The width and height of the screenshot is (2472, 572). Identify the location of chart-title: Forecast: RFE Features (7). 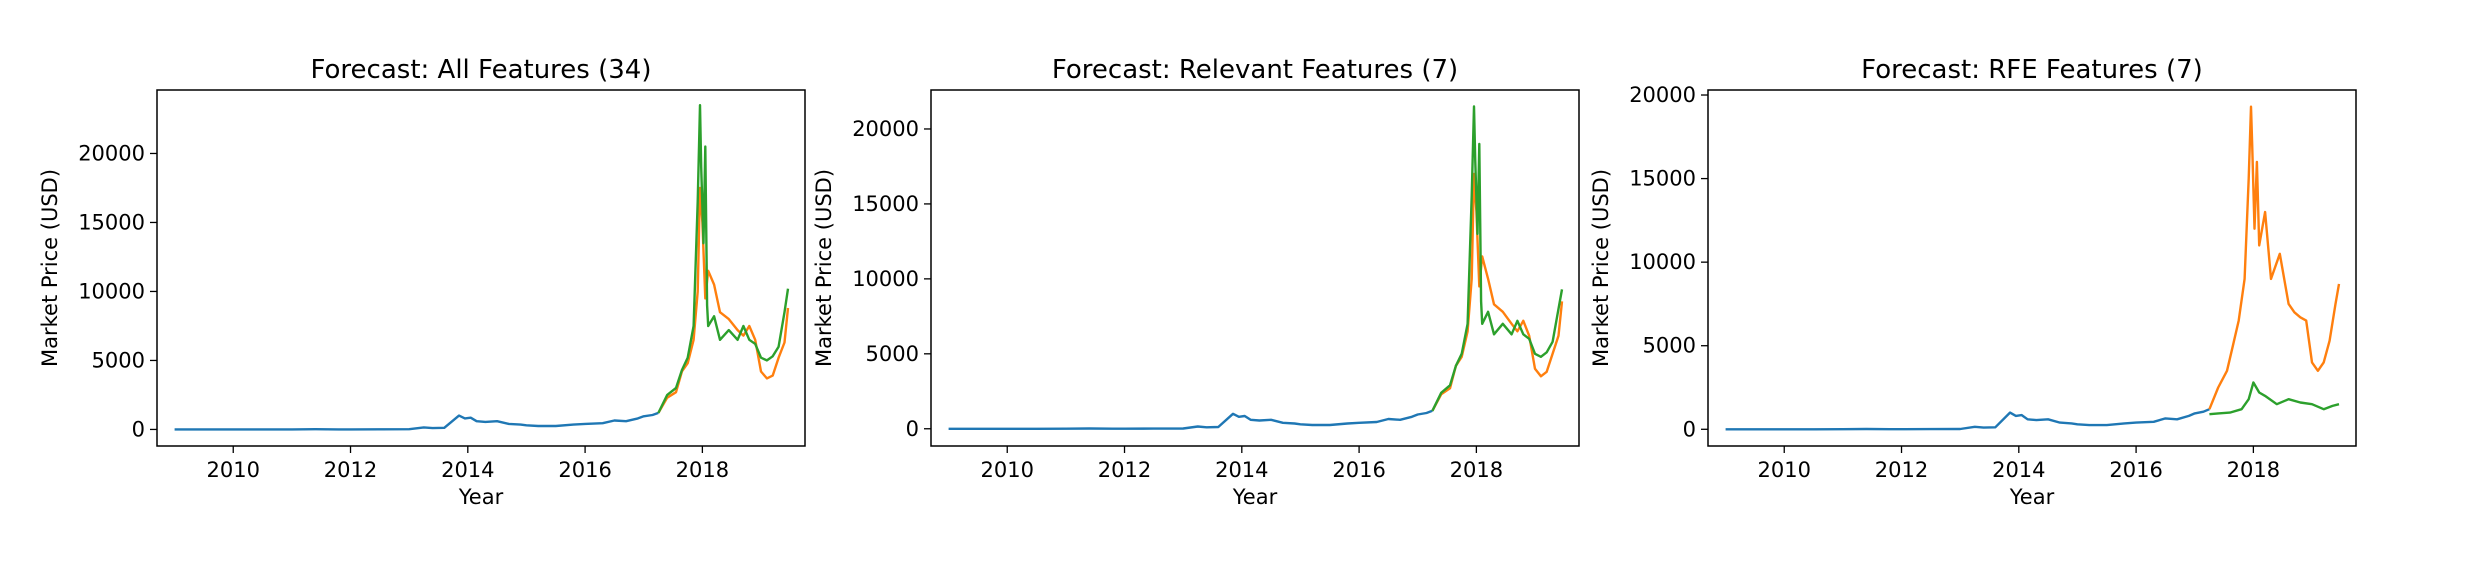
(2032, 70).